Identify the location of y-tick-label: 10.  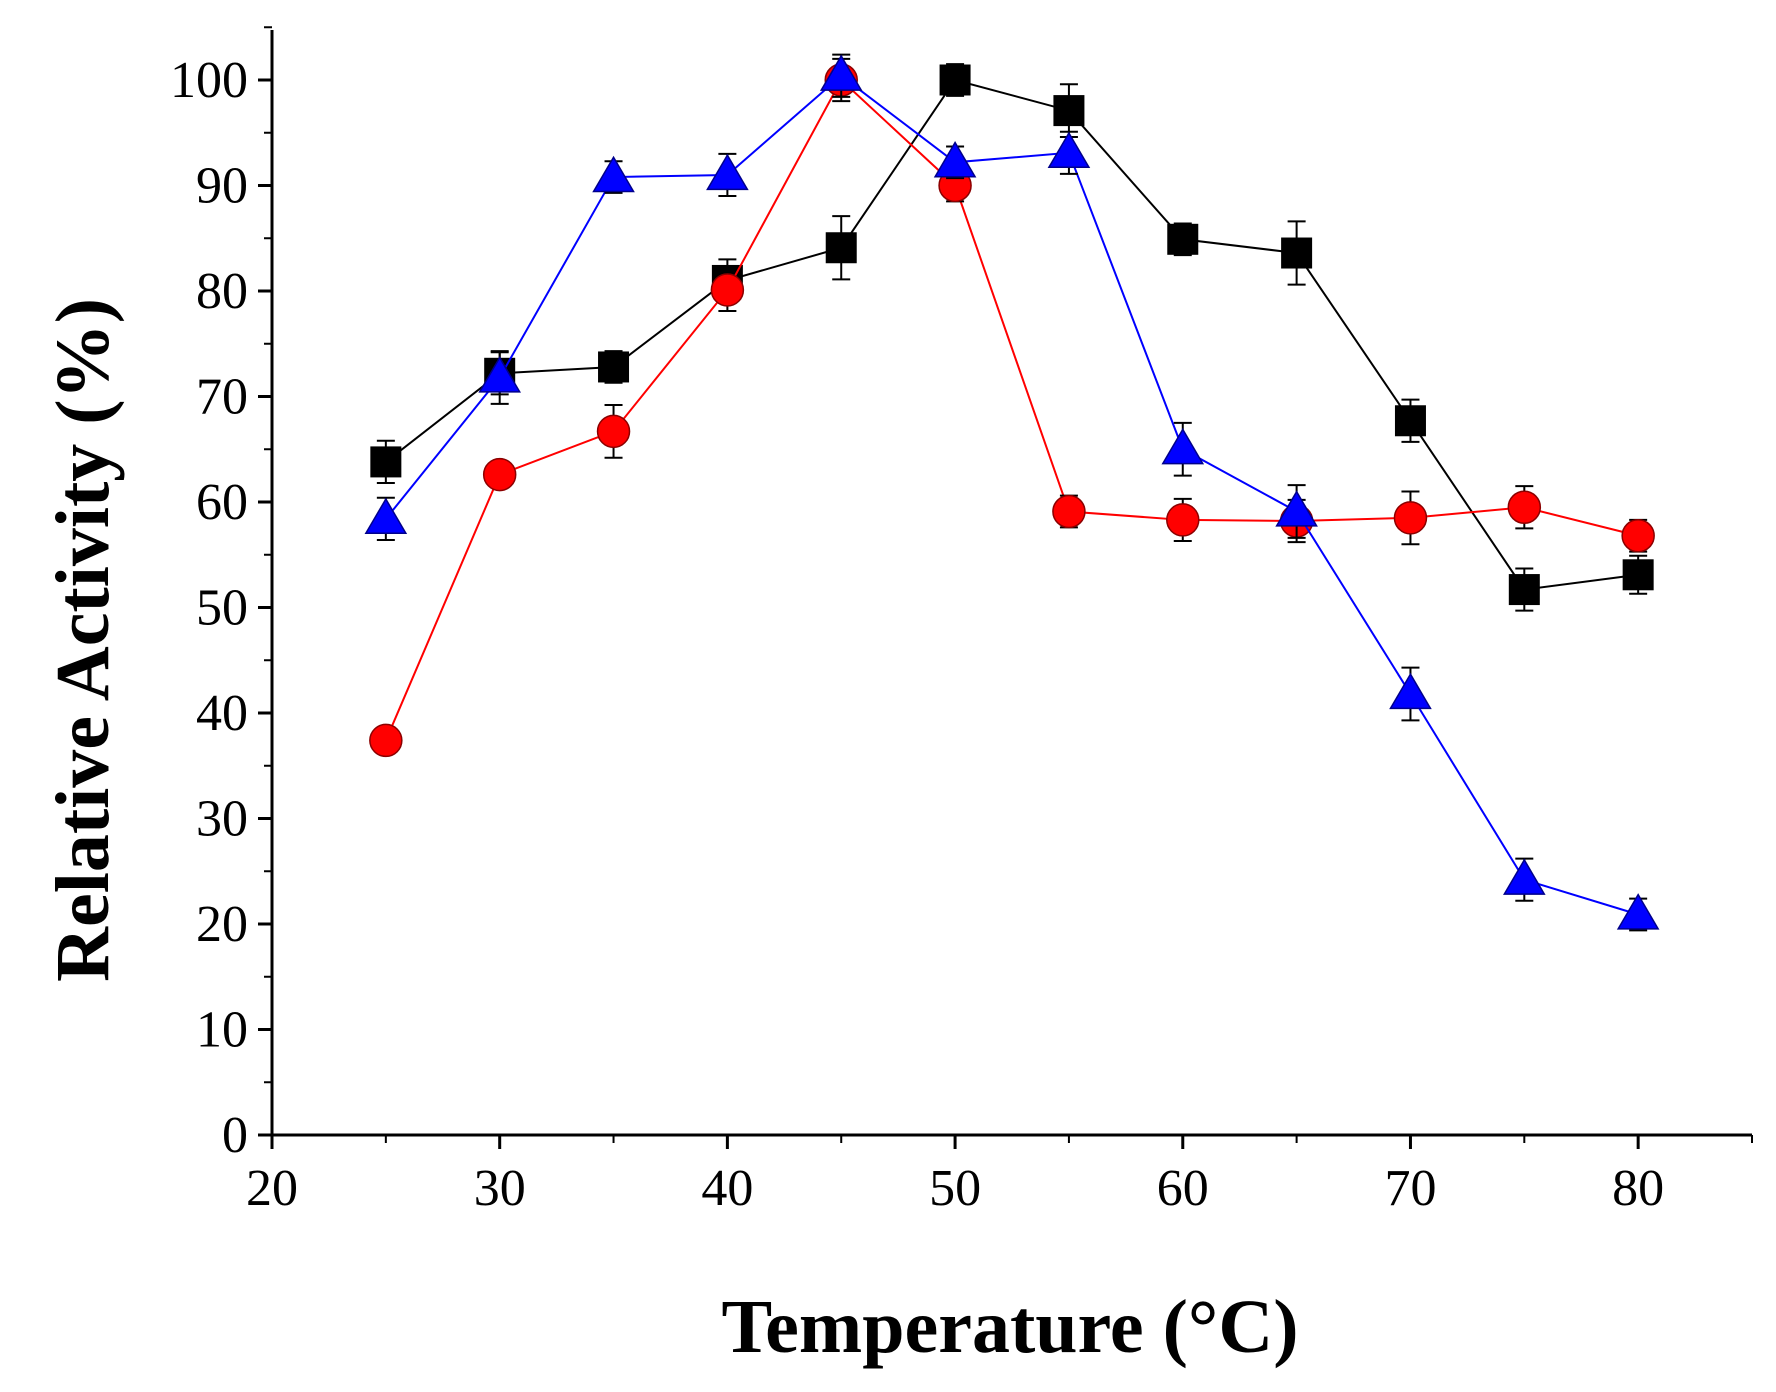
(222, 1030).